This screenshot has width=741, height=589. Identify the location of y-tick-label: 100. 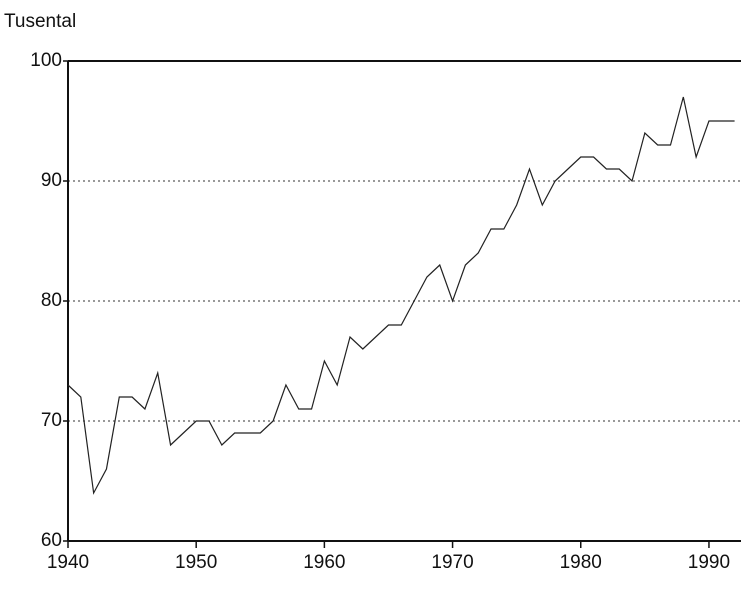
(46, 60).